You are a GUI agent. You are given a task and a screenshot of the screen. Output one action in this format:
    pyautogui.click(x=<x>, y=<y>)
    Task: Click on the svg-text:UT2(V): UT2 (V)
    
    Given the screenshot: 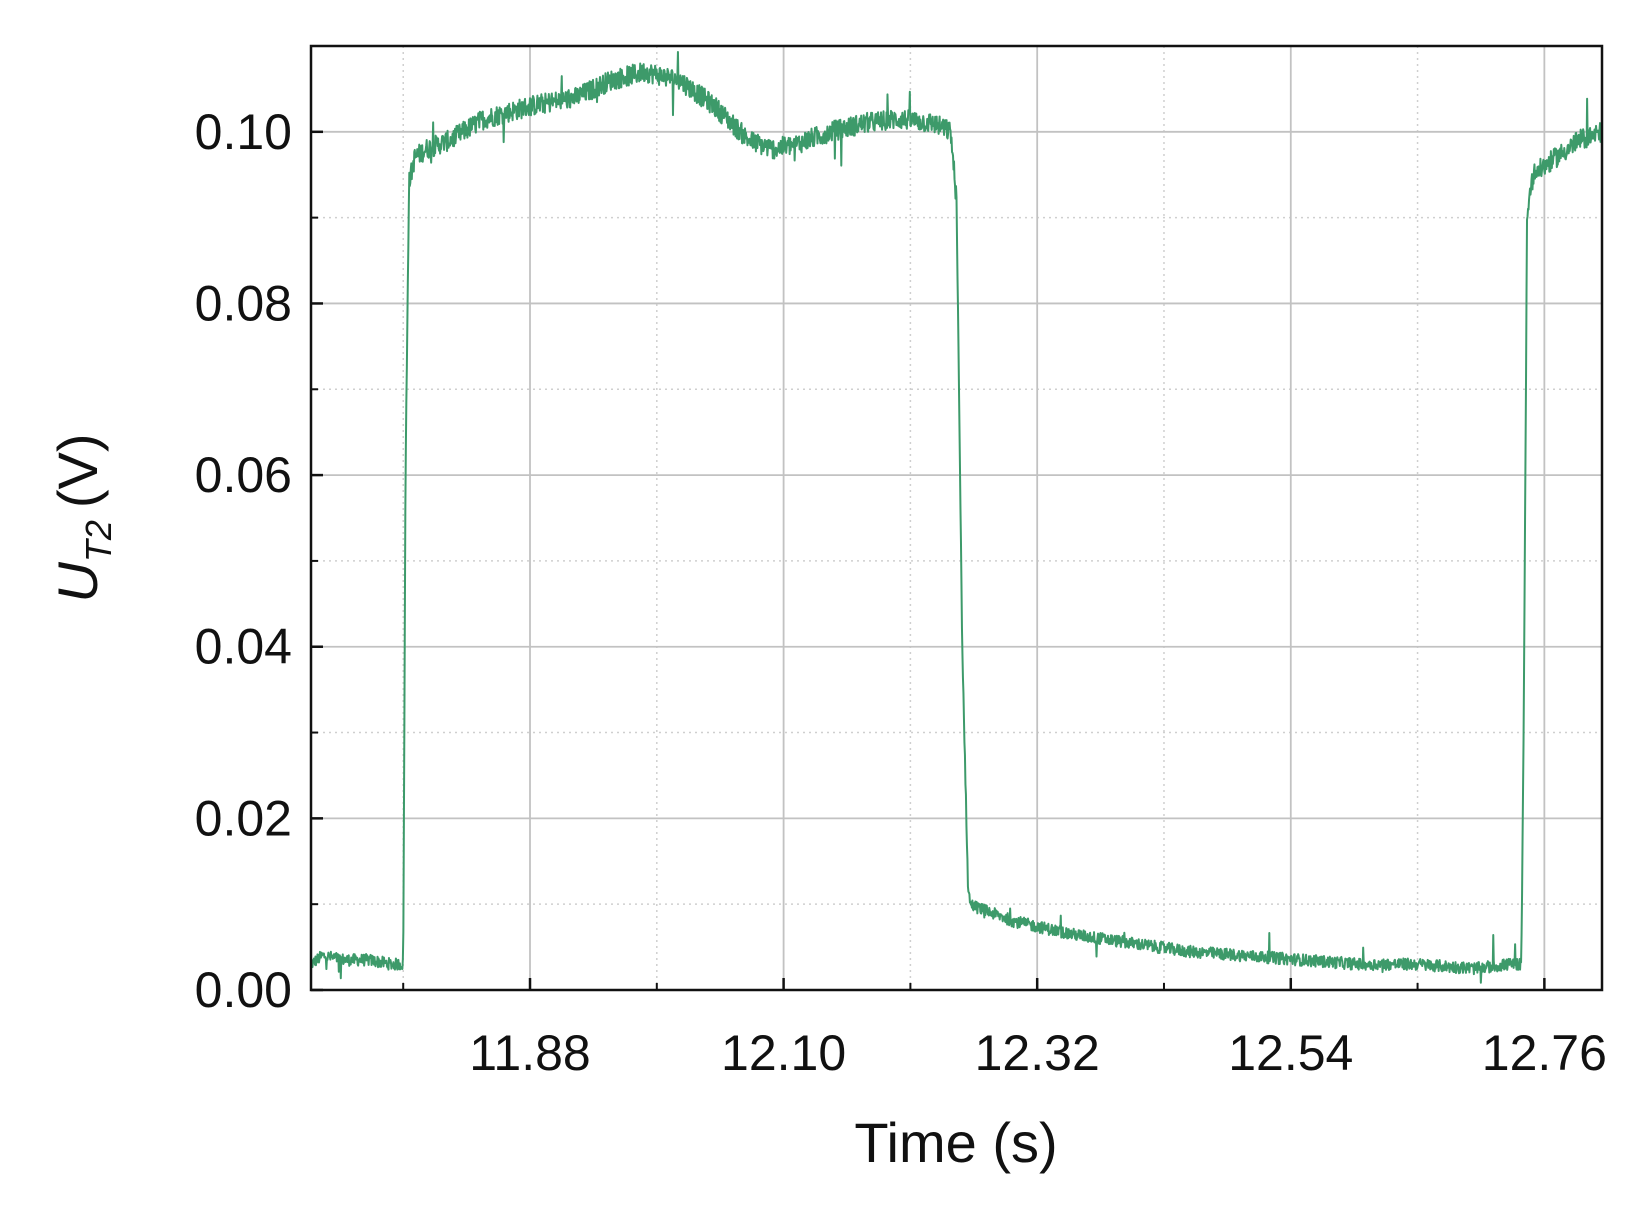 What is the action you would take?
    pyautogui.click(x=82, y=517)
    